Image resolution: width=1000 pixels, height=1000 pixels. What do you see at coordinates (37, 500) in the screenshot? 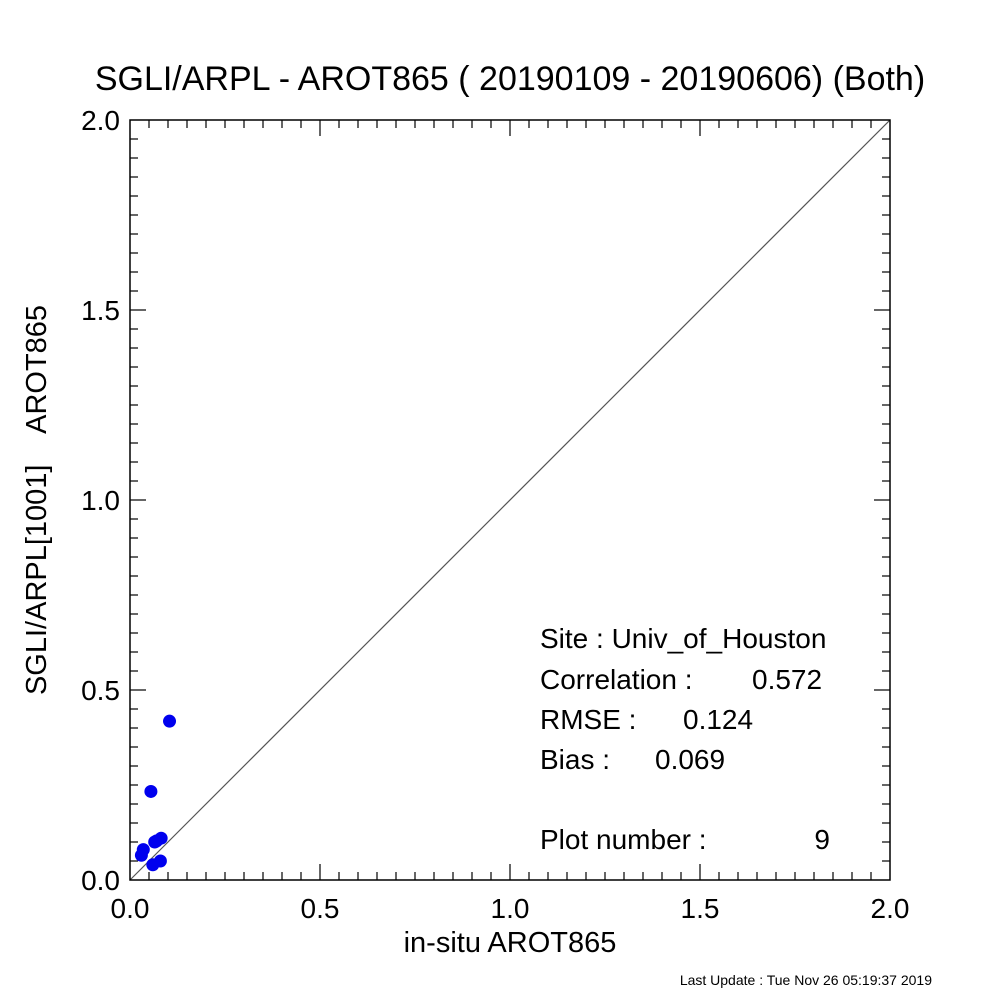
I see `y-axis-label: SGLI/ARPL[1001] AROT865` at bounding box center [37, 500].